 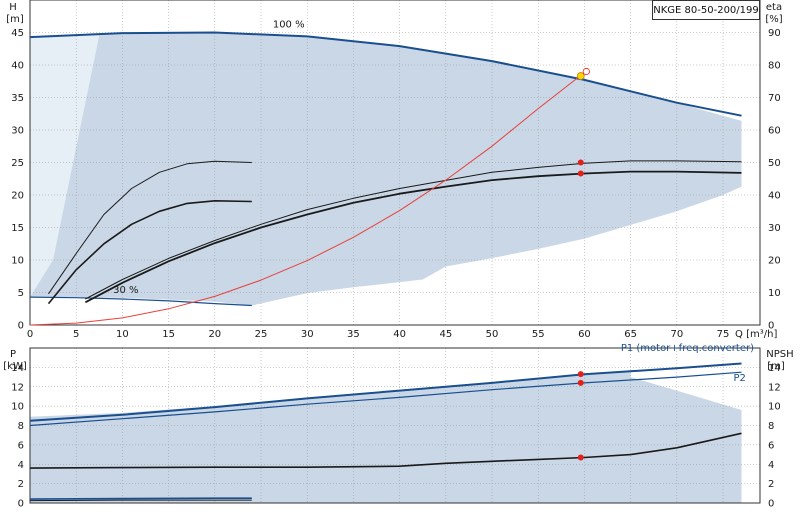 What do you see at coordinates (214, 334) in the screenshot?
I see `x-tick-label: 20` at bounding box center [214, 334].